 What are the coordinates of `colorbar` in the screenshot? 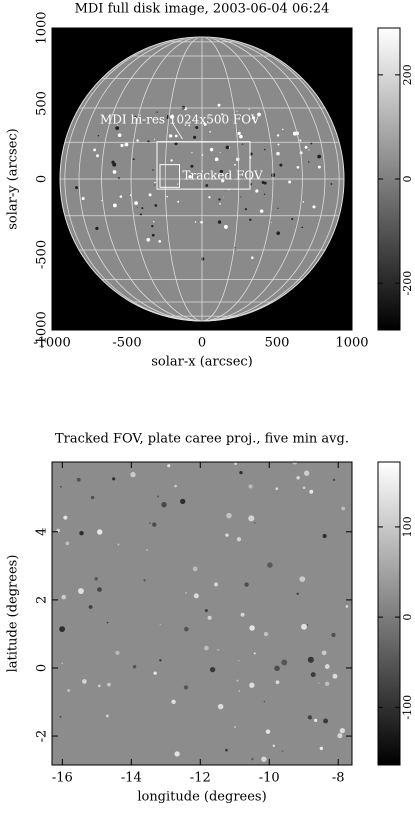 It's located at (389, 613).